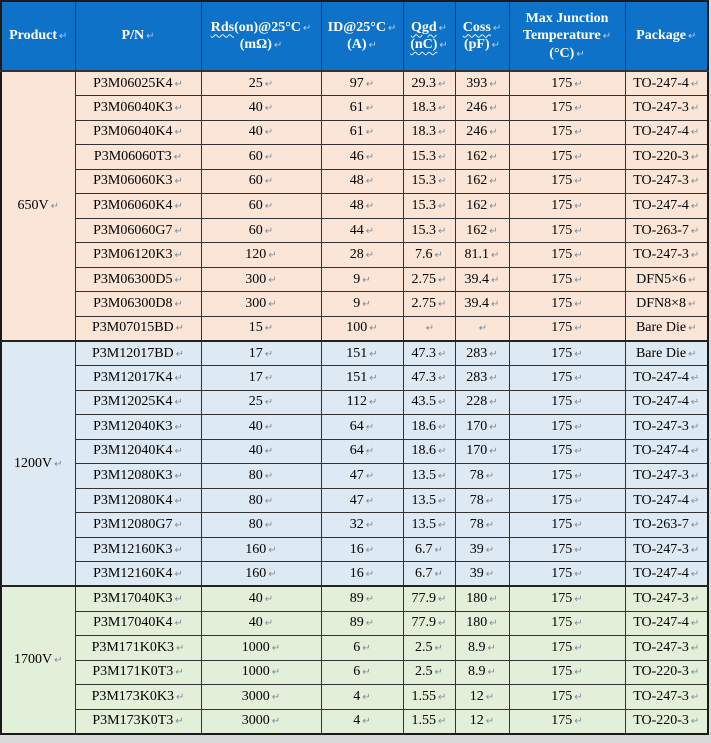 The height and width of the screenshot is (743, 711). I want to click on cell-pn: P3M171K0K3 ↵, so click(138, 648).